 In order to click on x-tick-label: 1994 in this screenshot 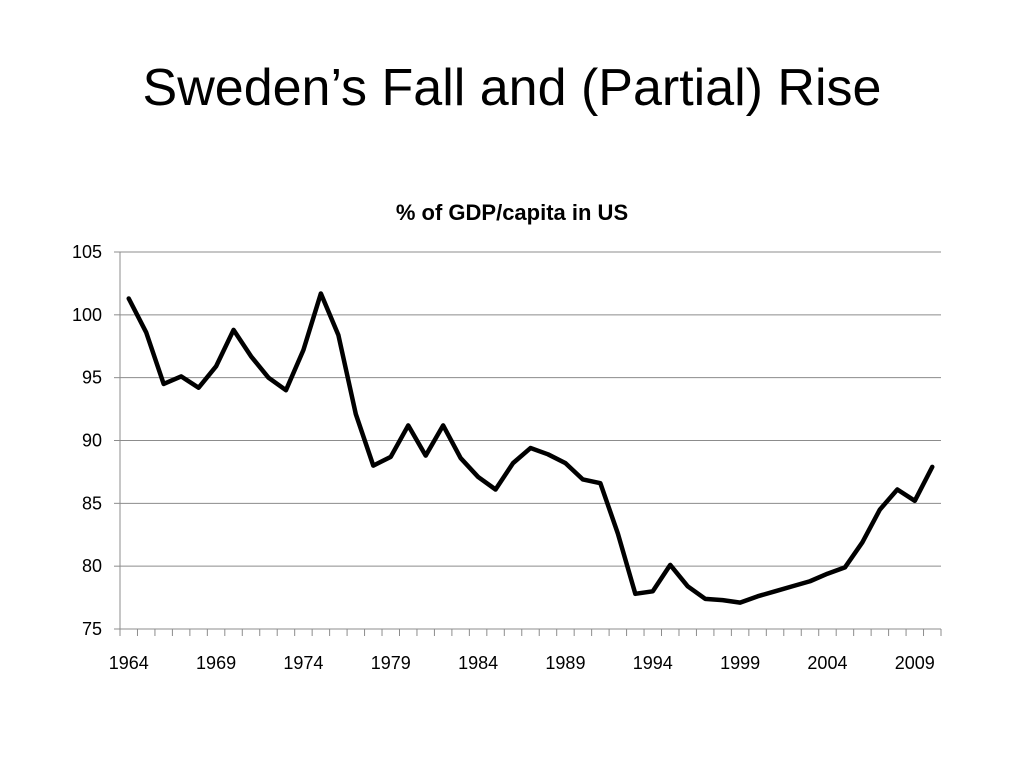, I will do `click(653, 663)`.